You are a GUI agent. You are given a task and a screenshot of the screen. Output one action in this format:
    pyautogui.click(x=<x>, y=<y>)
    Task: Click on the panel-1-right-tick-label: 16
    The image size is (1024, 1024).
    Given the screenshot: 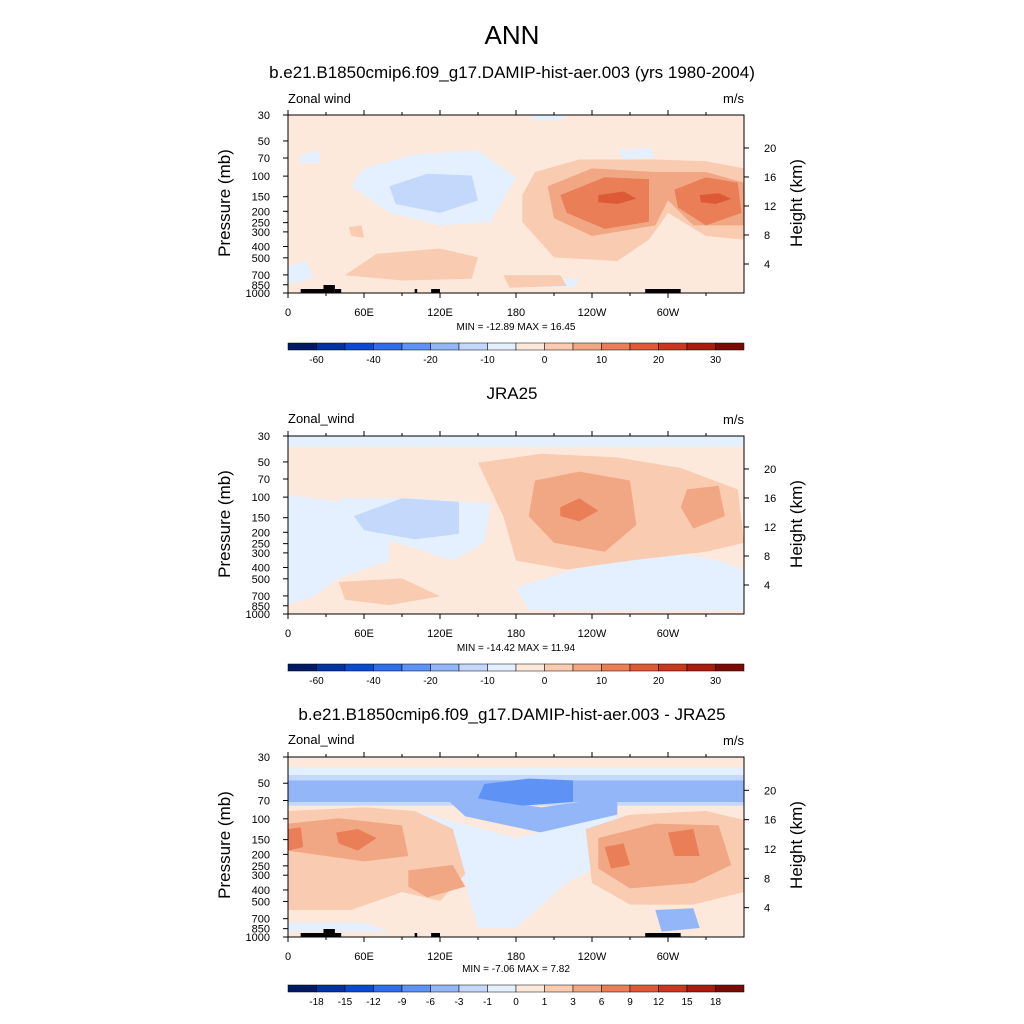 What is the action you would take?
    pyautogui.click(x=770, y=178)
    